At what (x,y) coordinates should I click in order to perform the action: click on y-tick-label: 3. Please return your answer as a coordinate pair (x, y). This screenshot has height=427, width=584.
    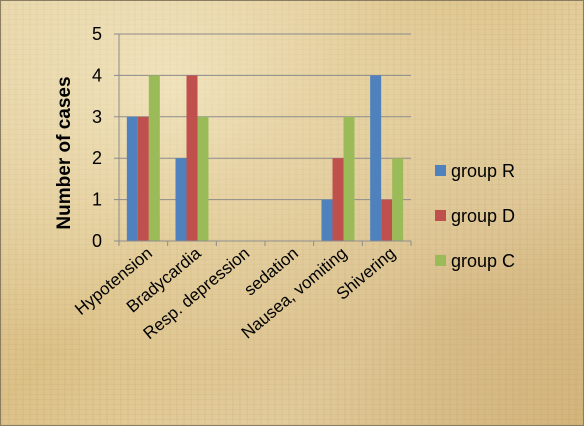
    Looking at the image, I should click on (97, 117).